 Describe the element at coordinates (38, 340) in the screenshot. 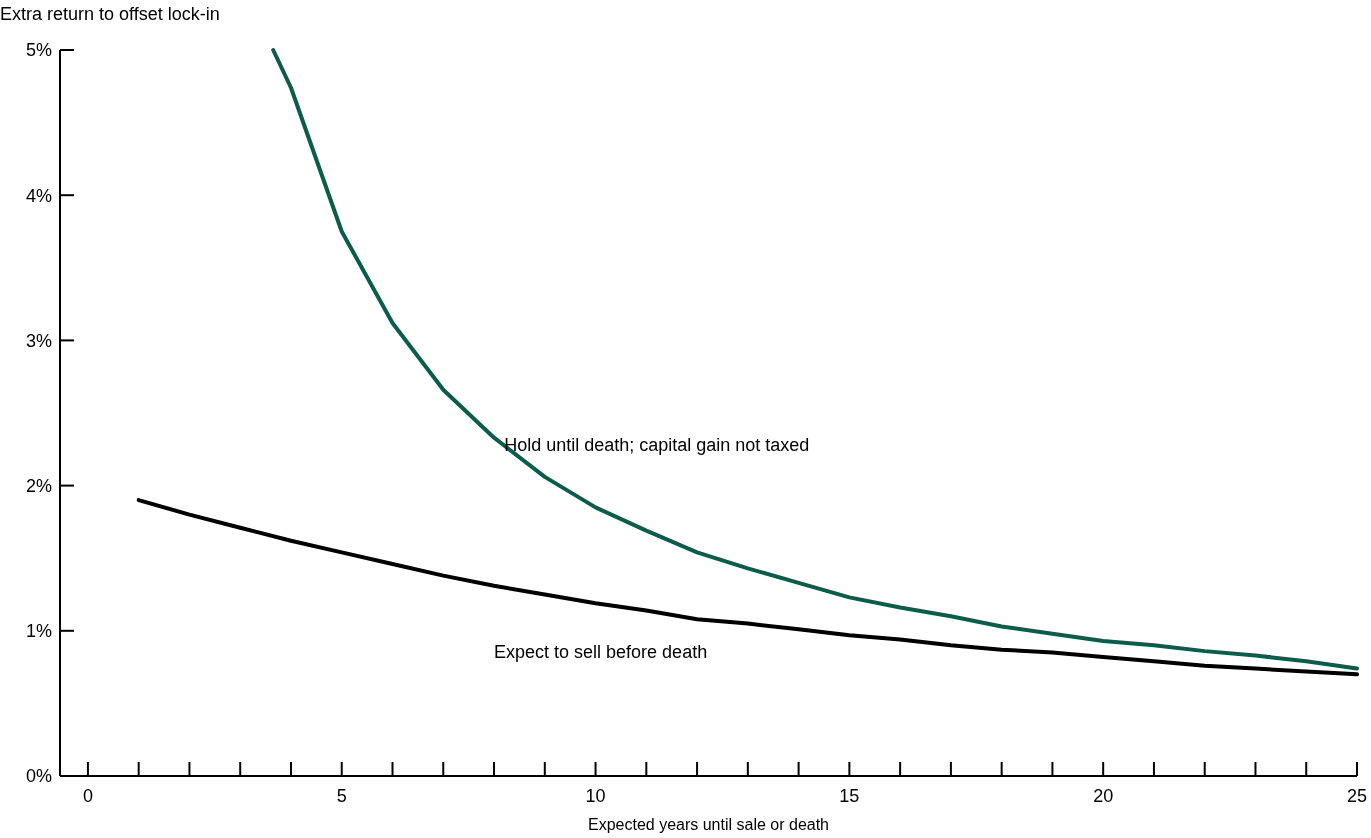

I see `y-tick-label: 3%` at that location.